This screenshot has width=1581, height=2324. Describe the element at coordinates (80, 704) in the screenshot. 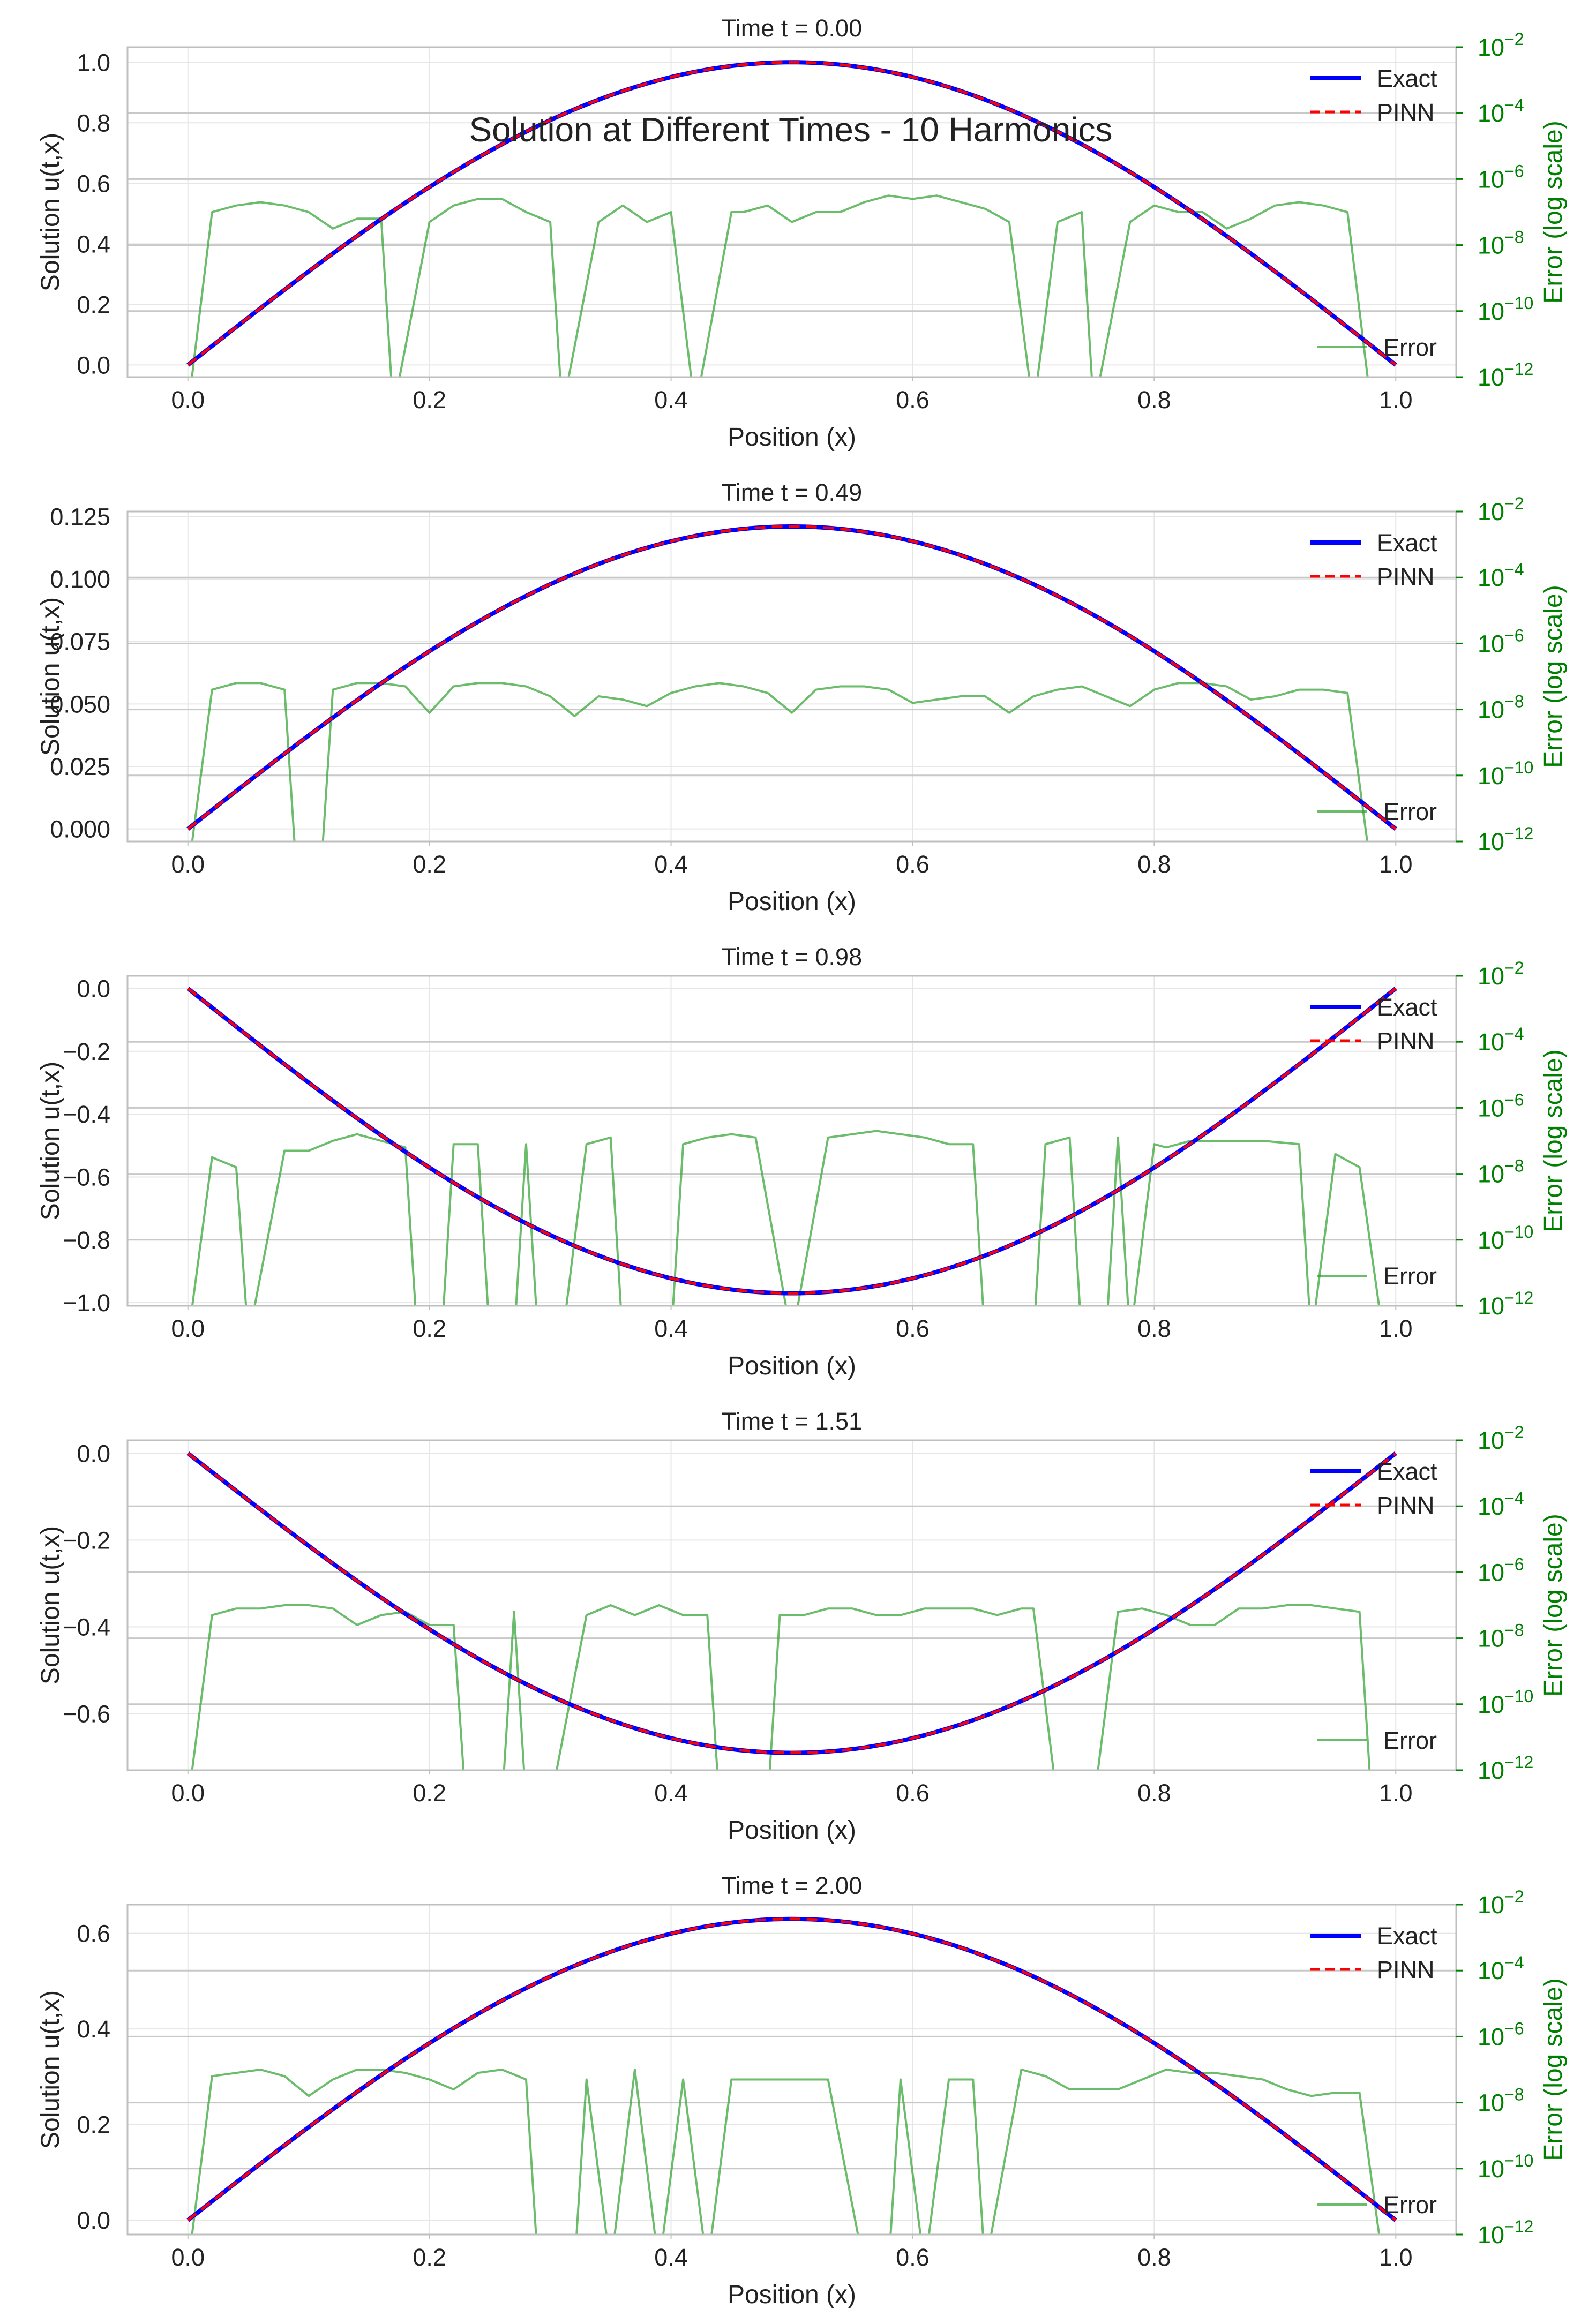

I see `y-tick-label: 0.050` at that location.